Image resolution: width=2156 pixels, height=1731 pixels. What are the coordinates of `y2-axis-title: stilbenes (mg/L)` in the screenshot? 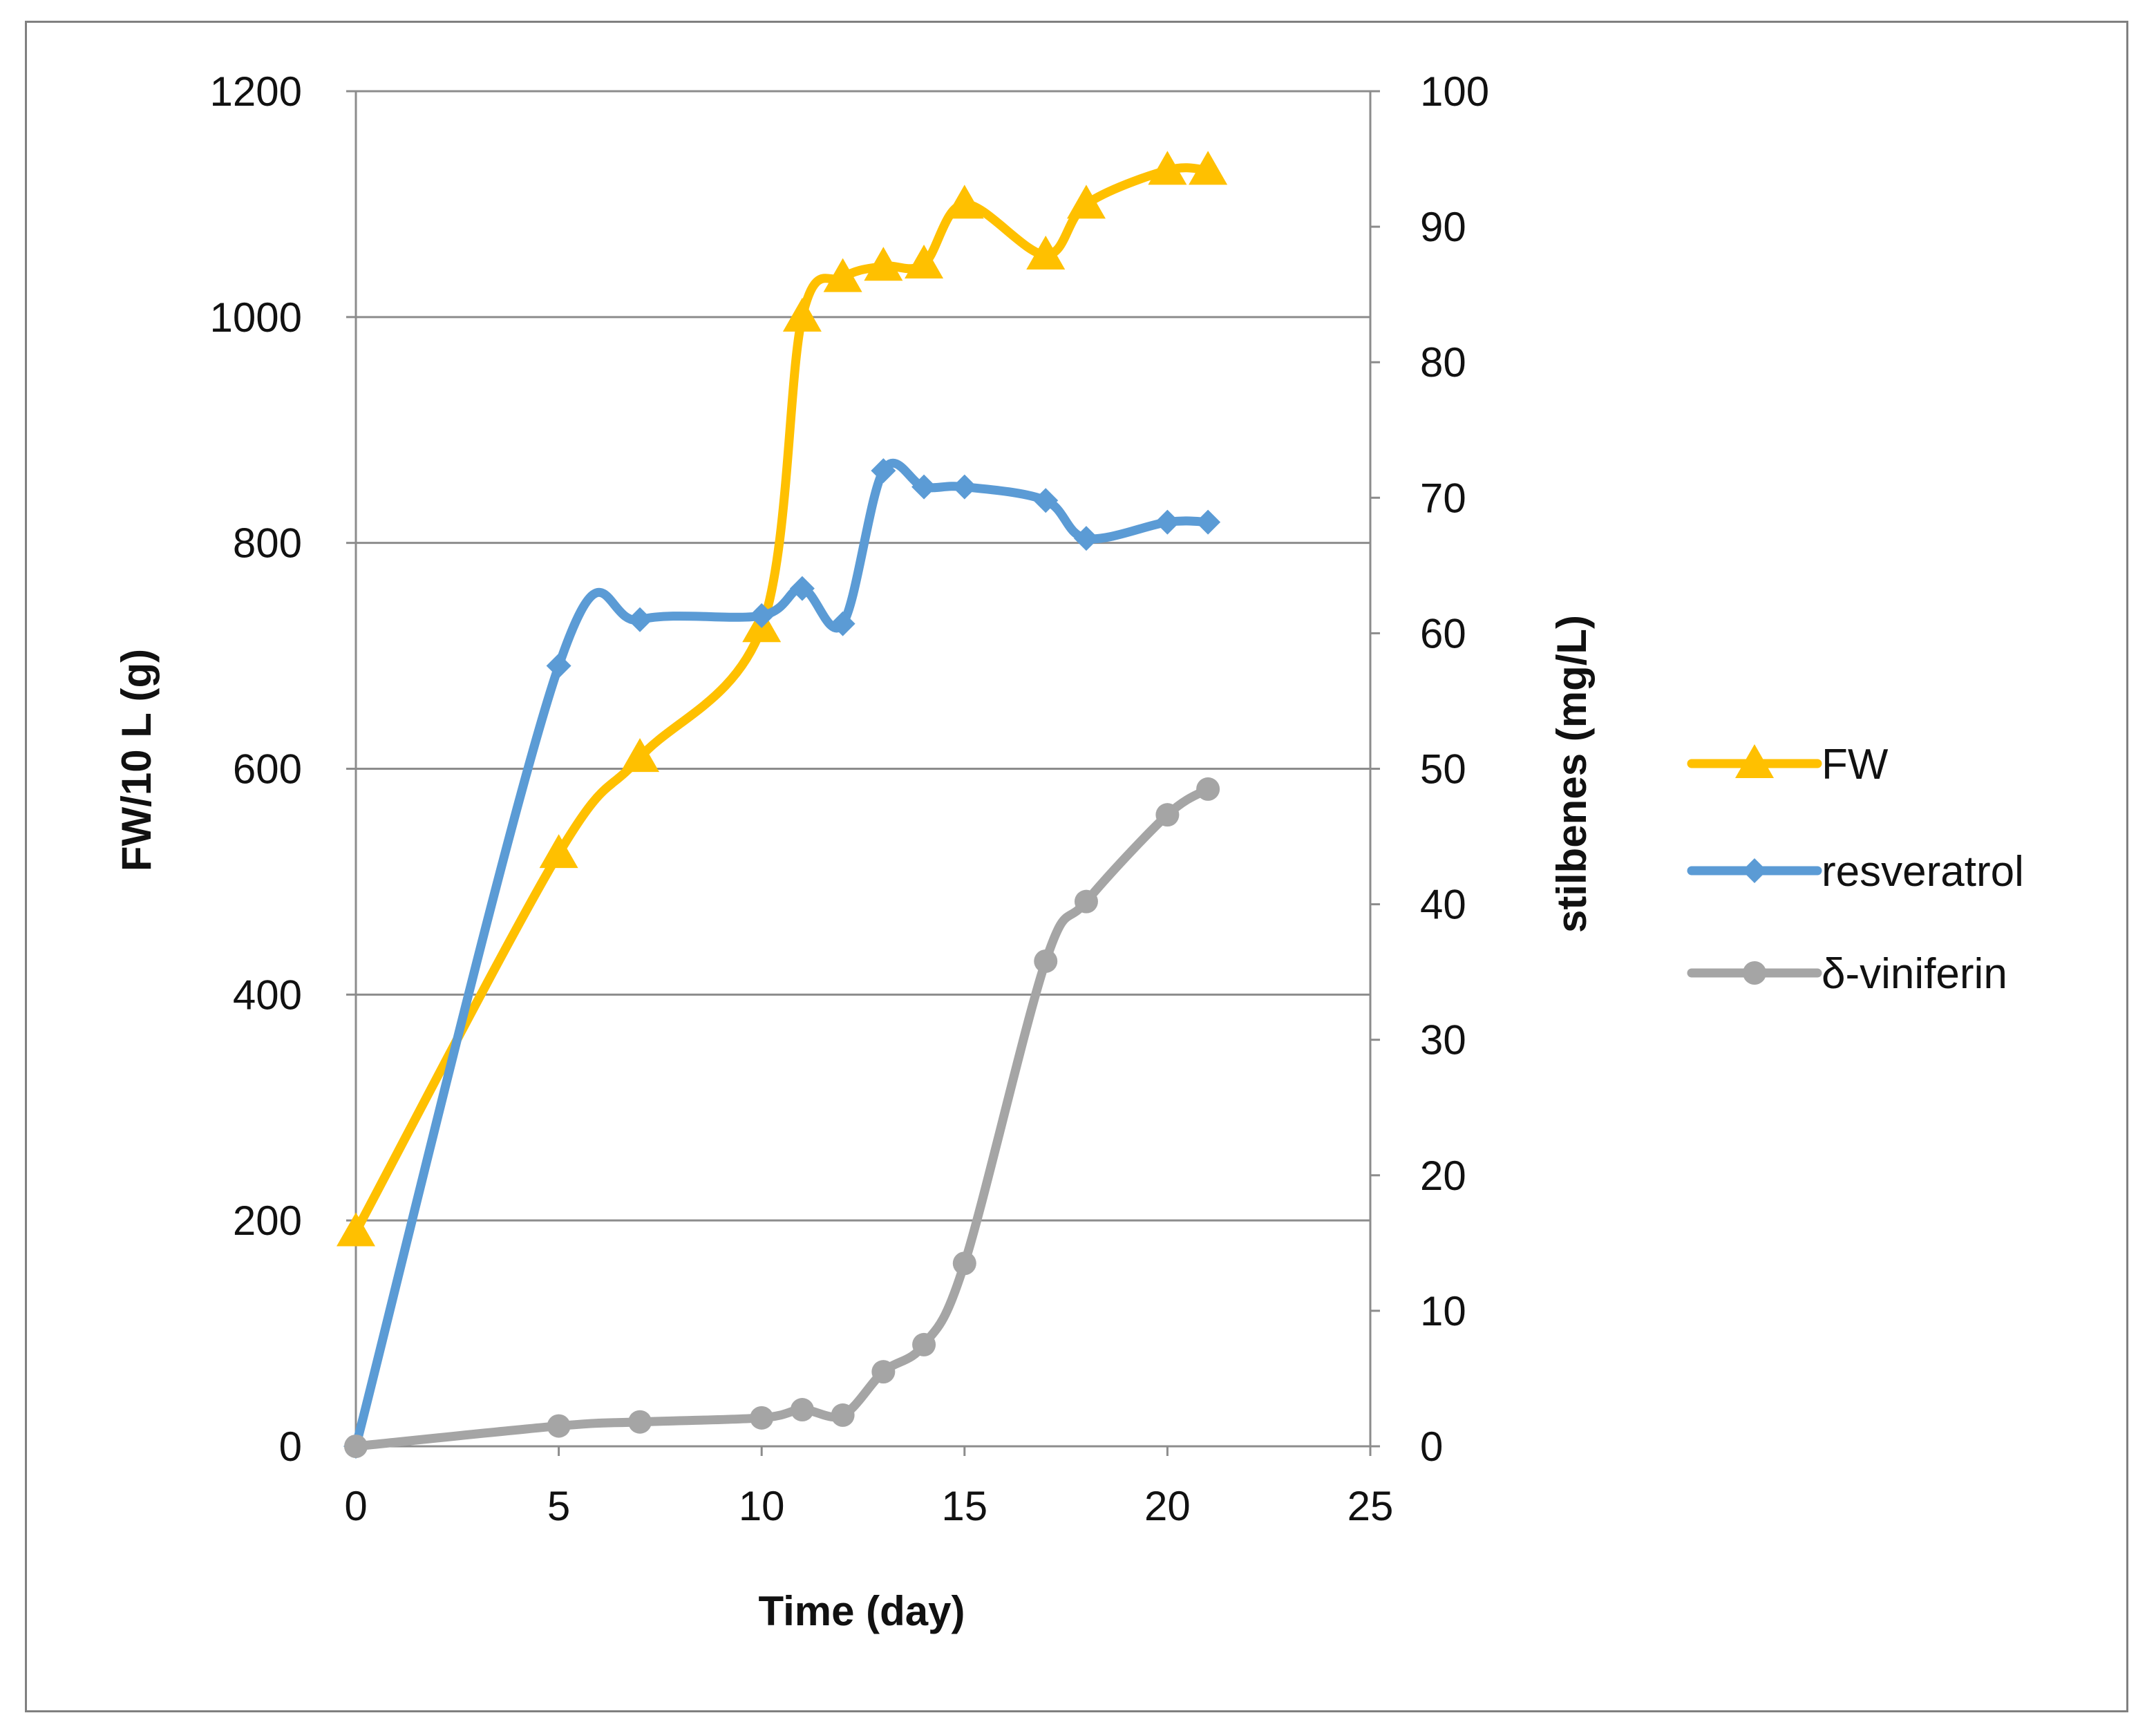 It's located at (1572, 774).